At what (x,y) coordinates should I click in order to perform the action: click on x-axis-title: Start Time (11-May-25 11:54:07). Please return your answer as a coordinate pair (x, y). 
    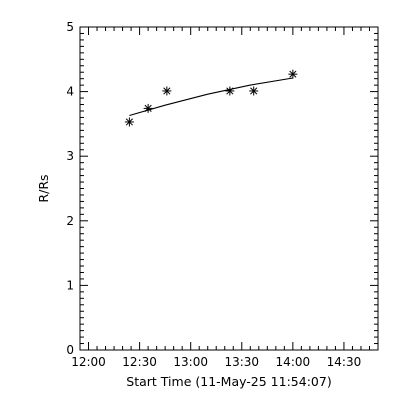
    Looking at the image, I should click on (228, 381).